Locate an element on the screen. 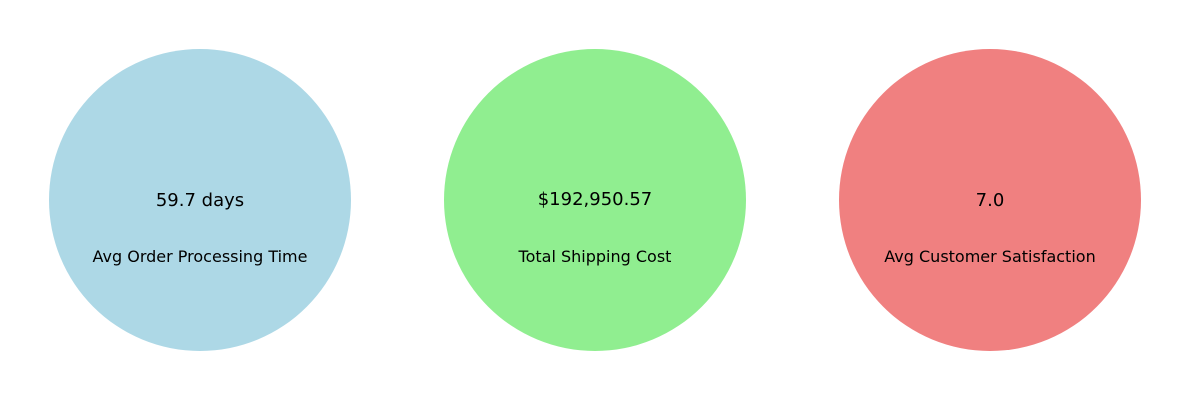 The image size is (1189, 400). kpi-value-shipping-cost: $192,950.57 is located at coordinates (595, 199).